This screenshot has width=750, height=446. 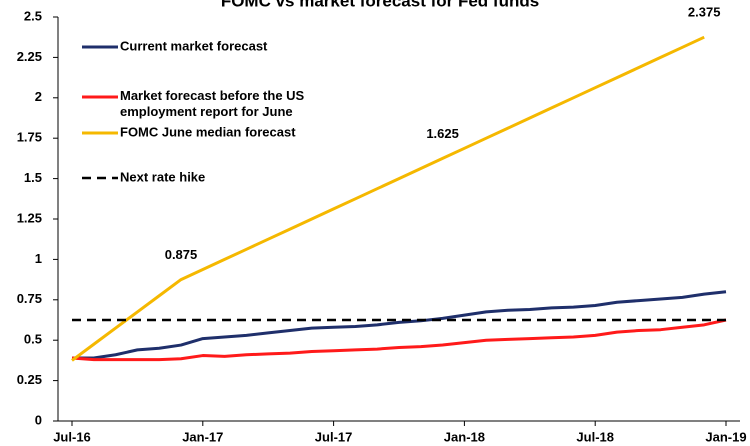 I want to click on chart-title: FOMC vs market forecast for Fed funds, so click(x=380, y=5).